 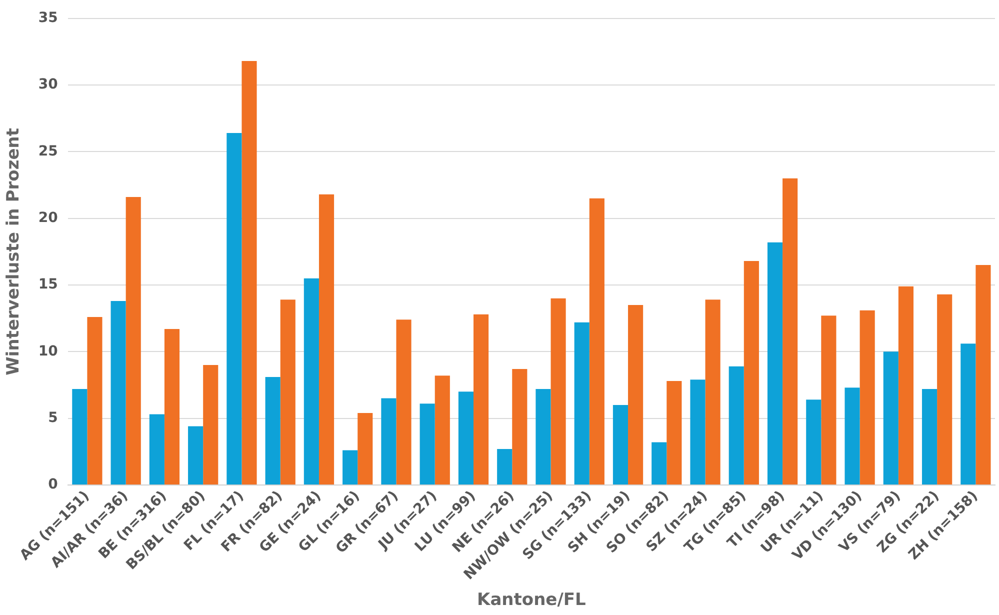 What do you see at coordinates (48, 284) in the screenshot?
I see `y-tick-label: 15` at bounding box center [48, 284].